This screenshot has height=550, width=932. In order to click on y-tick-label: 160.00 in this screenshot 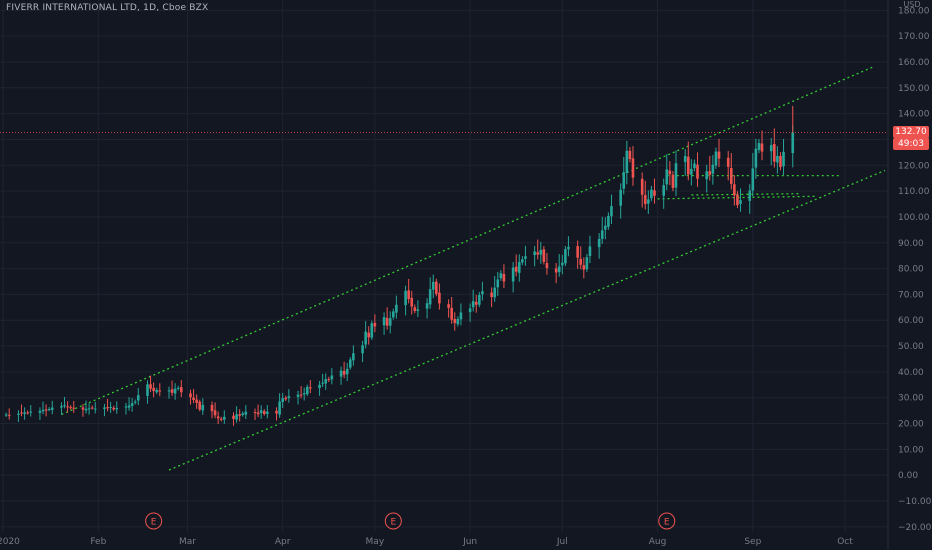, I will do `click(914, 63)`.